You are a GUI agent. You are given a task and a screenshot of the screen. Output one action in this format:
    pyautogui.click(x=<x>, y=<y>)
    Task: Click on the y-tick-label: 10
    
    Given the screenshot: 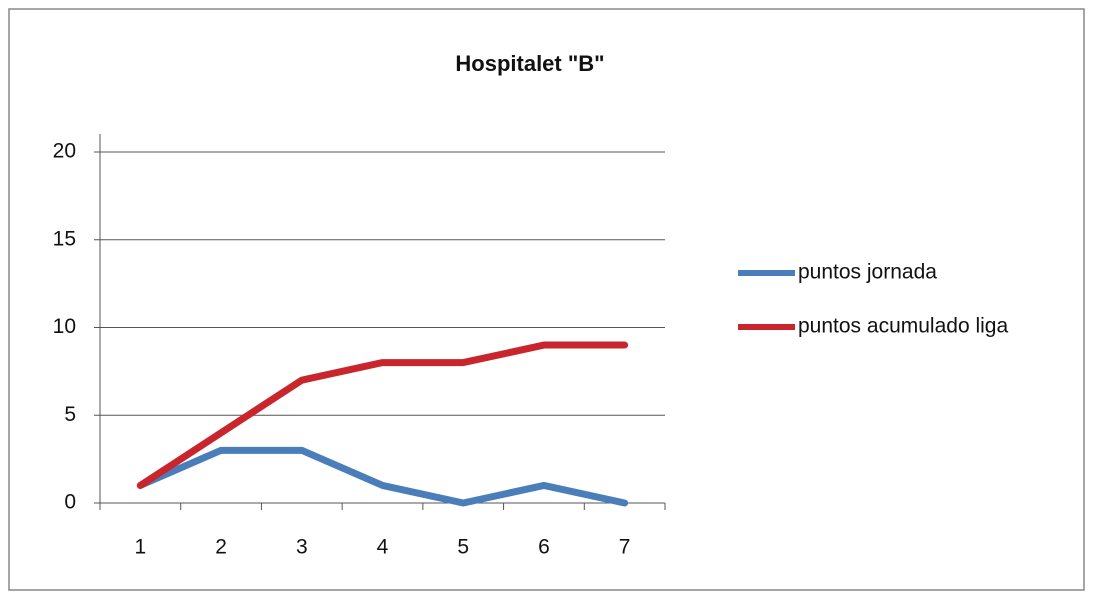 What is the action you would take?
    pyautogui.click(x=64, y=326)
    